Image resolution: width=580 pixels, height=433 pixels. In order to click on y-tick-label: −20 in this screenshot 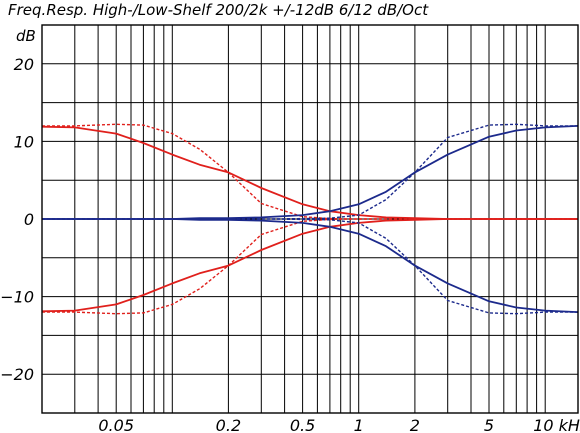, I will do `click(17, 374)`.